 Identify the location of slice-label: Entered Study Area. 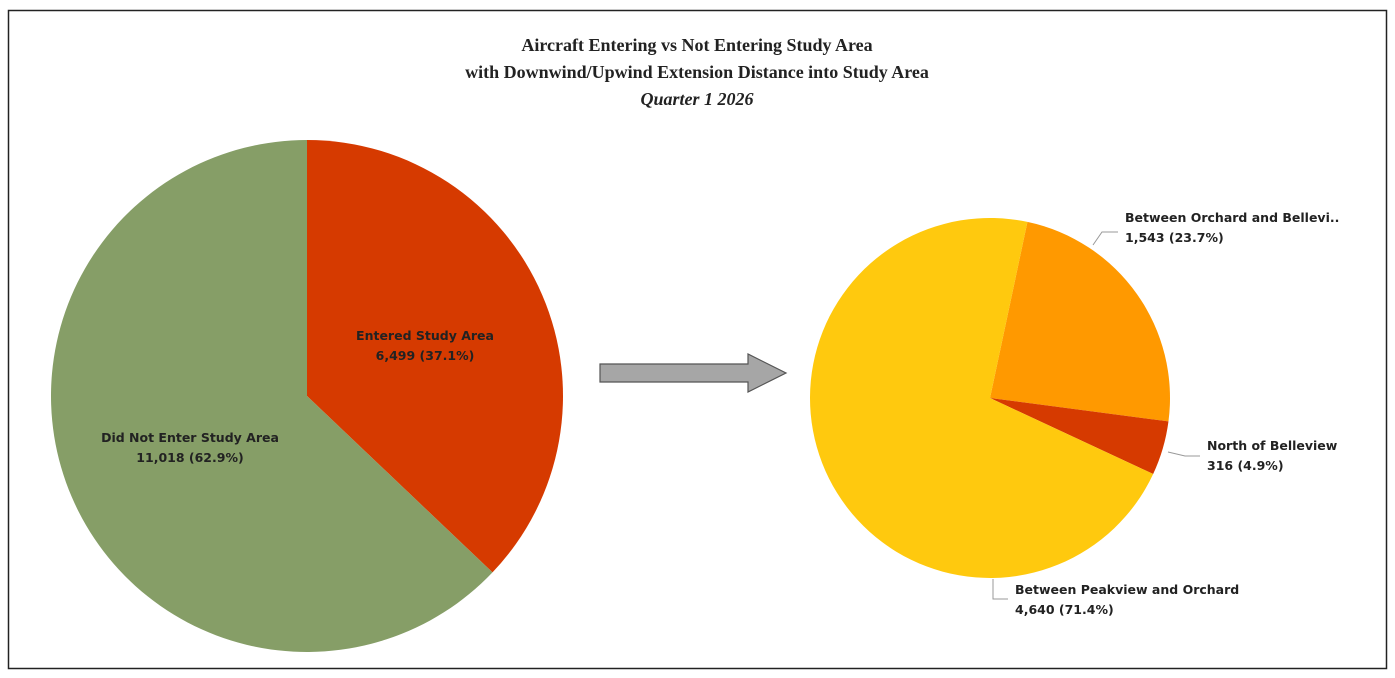
(425, 335).